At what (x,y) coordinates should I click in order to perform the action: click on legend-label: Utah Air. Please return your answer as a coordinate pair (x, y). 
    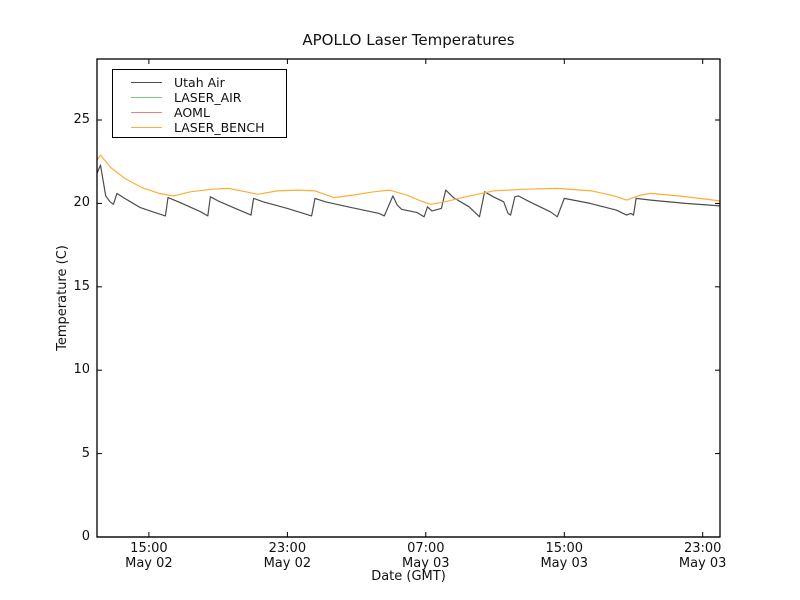
    Looking at the image, I should click on (199, 82).